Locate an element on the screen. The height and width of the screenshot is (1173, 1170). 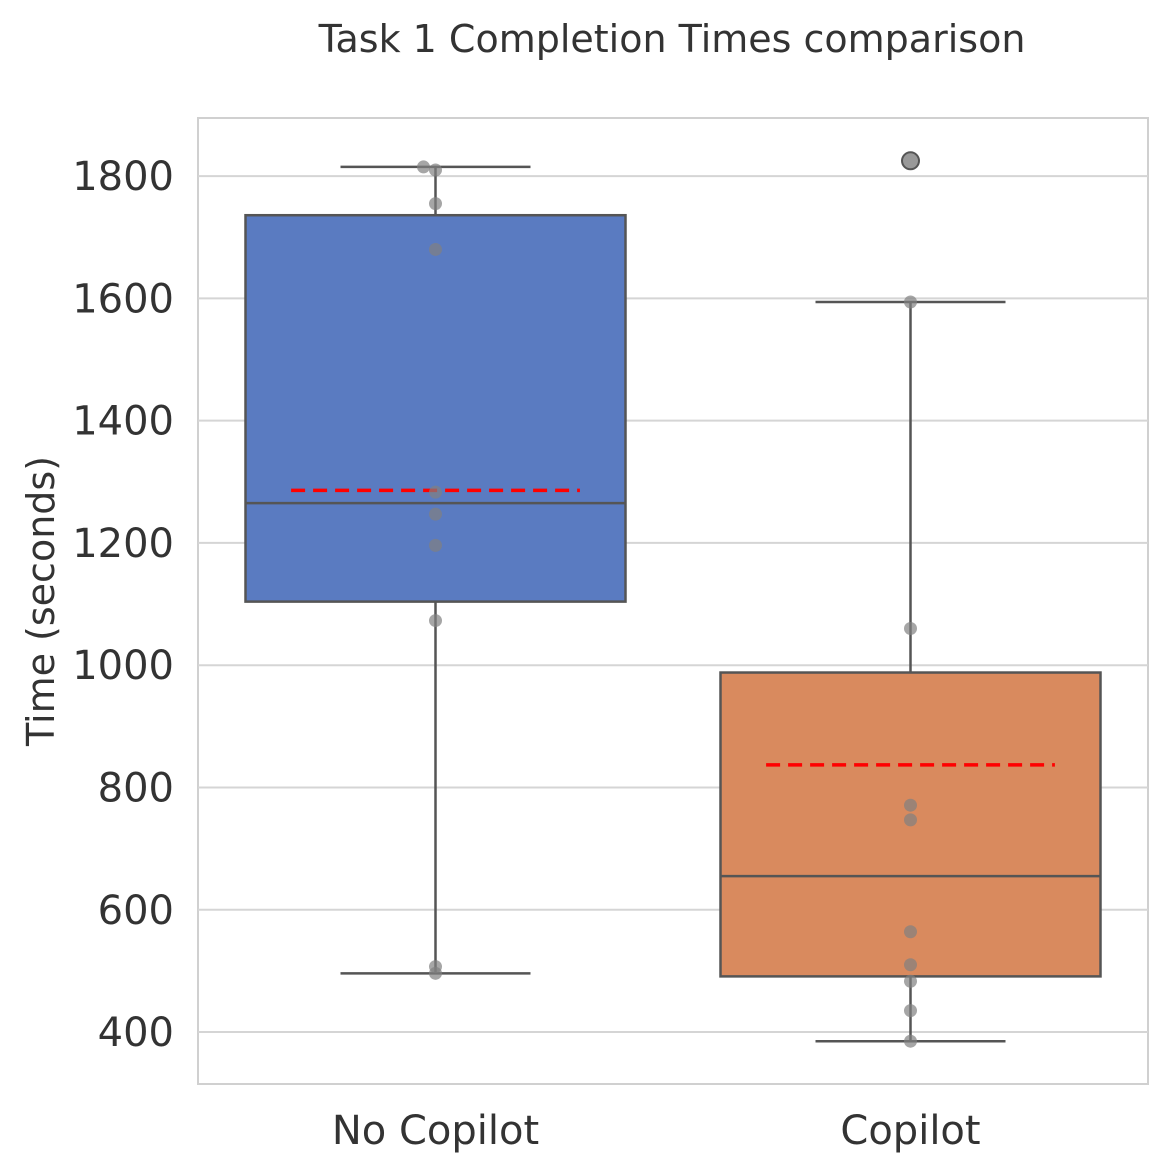
y-axis-ticks: 400 600 800 1000 1200 1400 1600 1800 is located at coordinates (123, 605).